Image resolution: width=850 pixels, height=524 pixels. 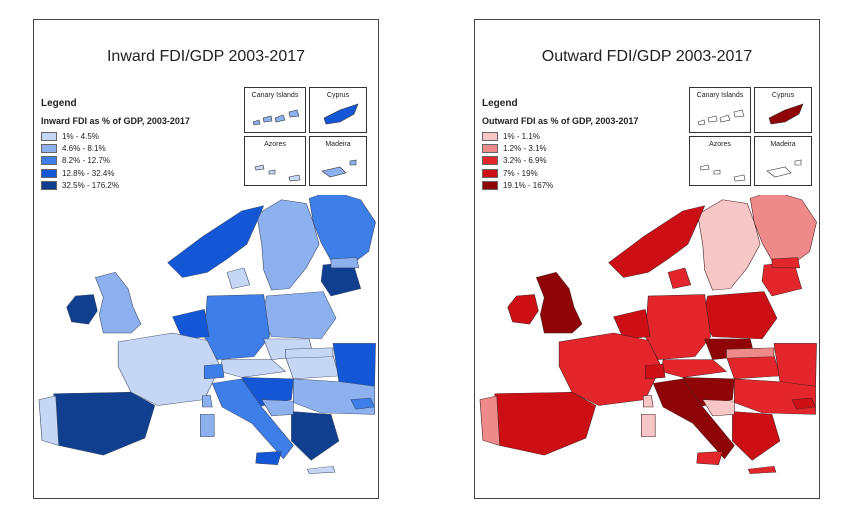 What do you see at coordinates (560, 161) in the screenshot?
I see `legend-item: 3.2% - 6.9%` at bounding box center [560, 161].